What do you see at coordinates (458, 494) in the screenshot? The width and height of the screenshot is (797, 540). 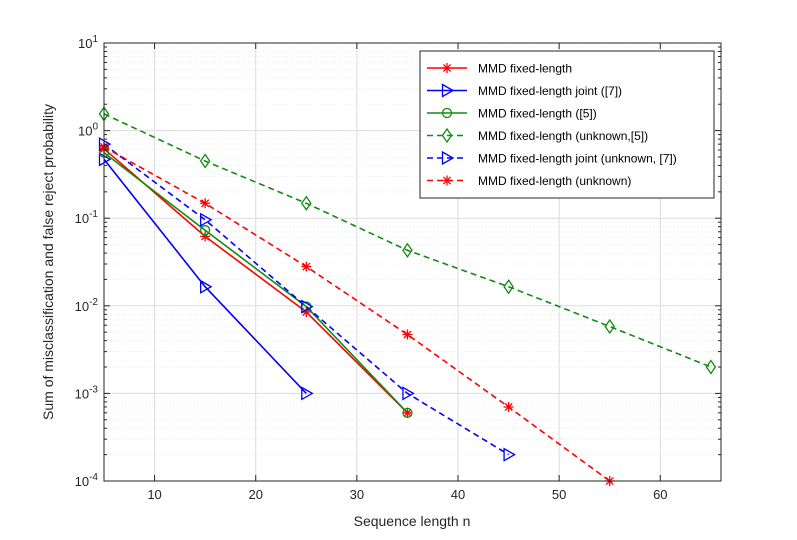 I see `x-tick-label: 40` at bounding box center [458, 494].